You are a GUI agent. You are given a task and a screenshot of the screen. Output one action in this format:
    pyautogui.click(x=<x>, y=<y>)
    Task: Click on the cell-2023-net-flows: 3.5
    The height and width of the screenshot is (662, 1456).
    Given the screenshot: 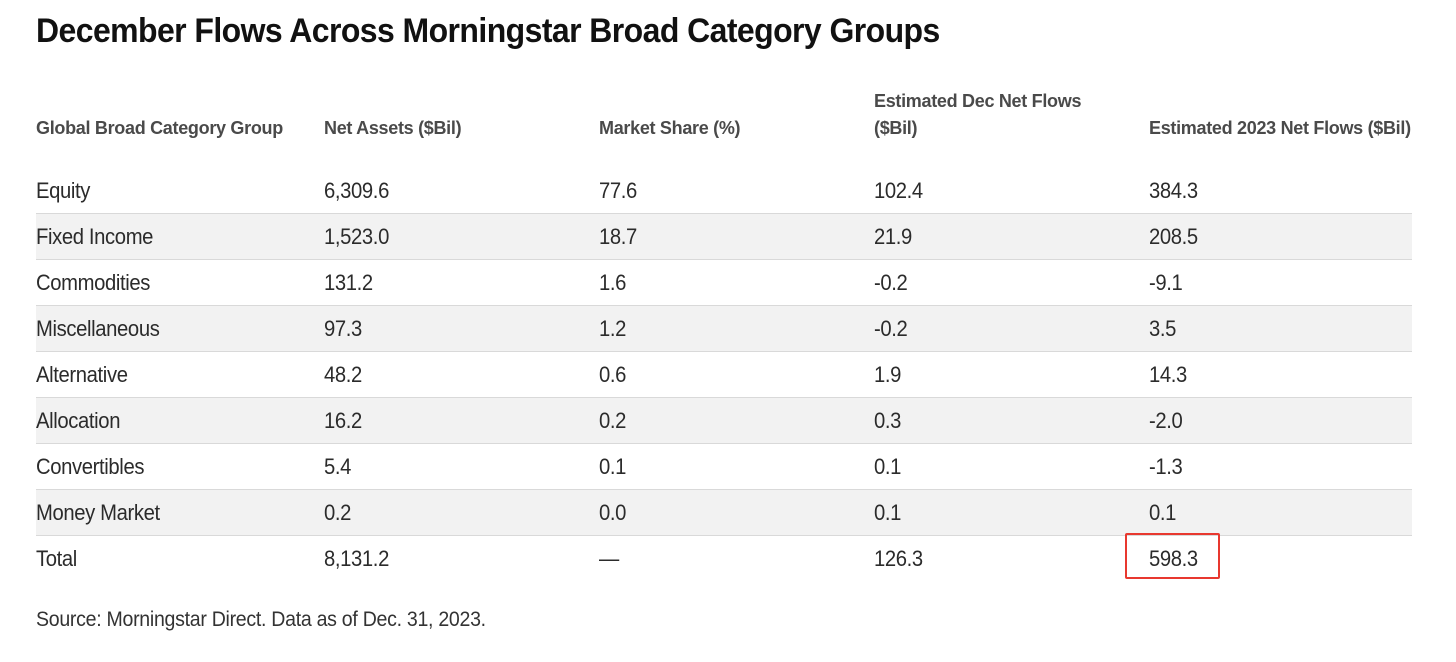 What is the action you would take?
    pyautogui.click(x=1163, y=328)
    